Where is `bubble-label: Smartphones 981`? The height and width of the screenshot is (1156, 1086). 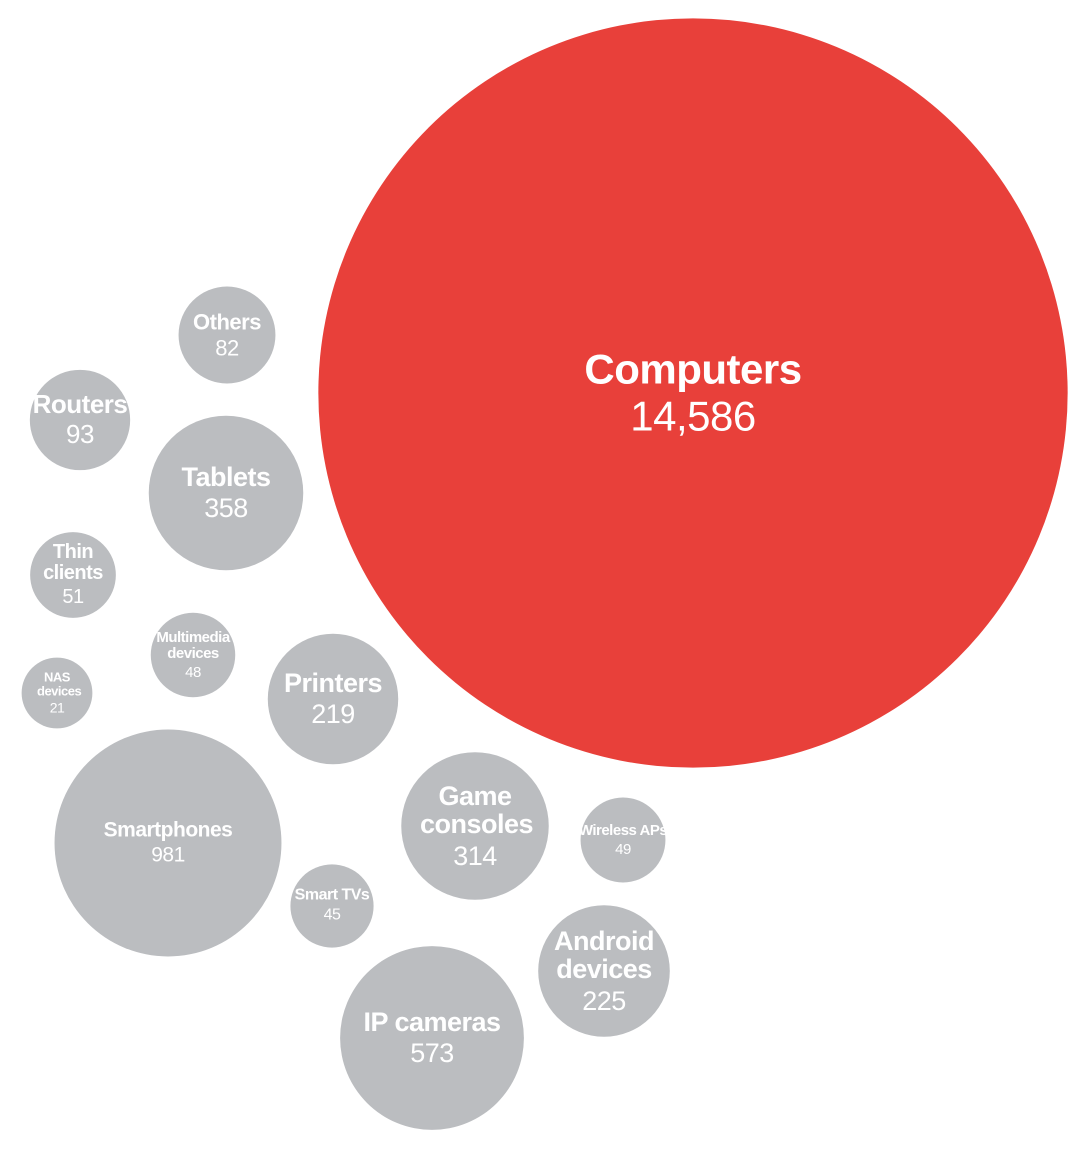
bubble-label: Smartphones 981 is located at coordinates (168, 842).